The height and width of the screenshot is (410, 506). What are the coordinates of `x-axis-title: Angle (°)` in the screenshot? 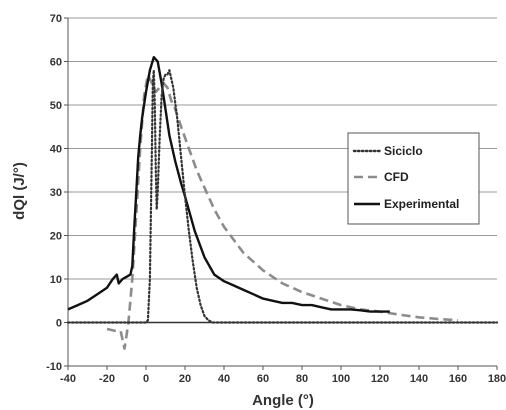 It's located at (283, 400).